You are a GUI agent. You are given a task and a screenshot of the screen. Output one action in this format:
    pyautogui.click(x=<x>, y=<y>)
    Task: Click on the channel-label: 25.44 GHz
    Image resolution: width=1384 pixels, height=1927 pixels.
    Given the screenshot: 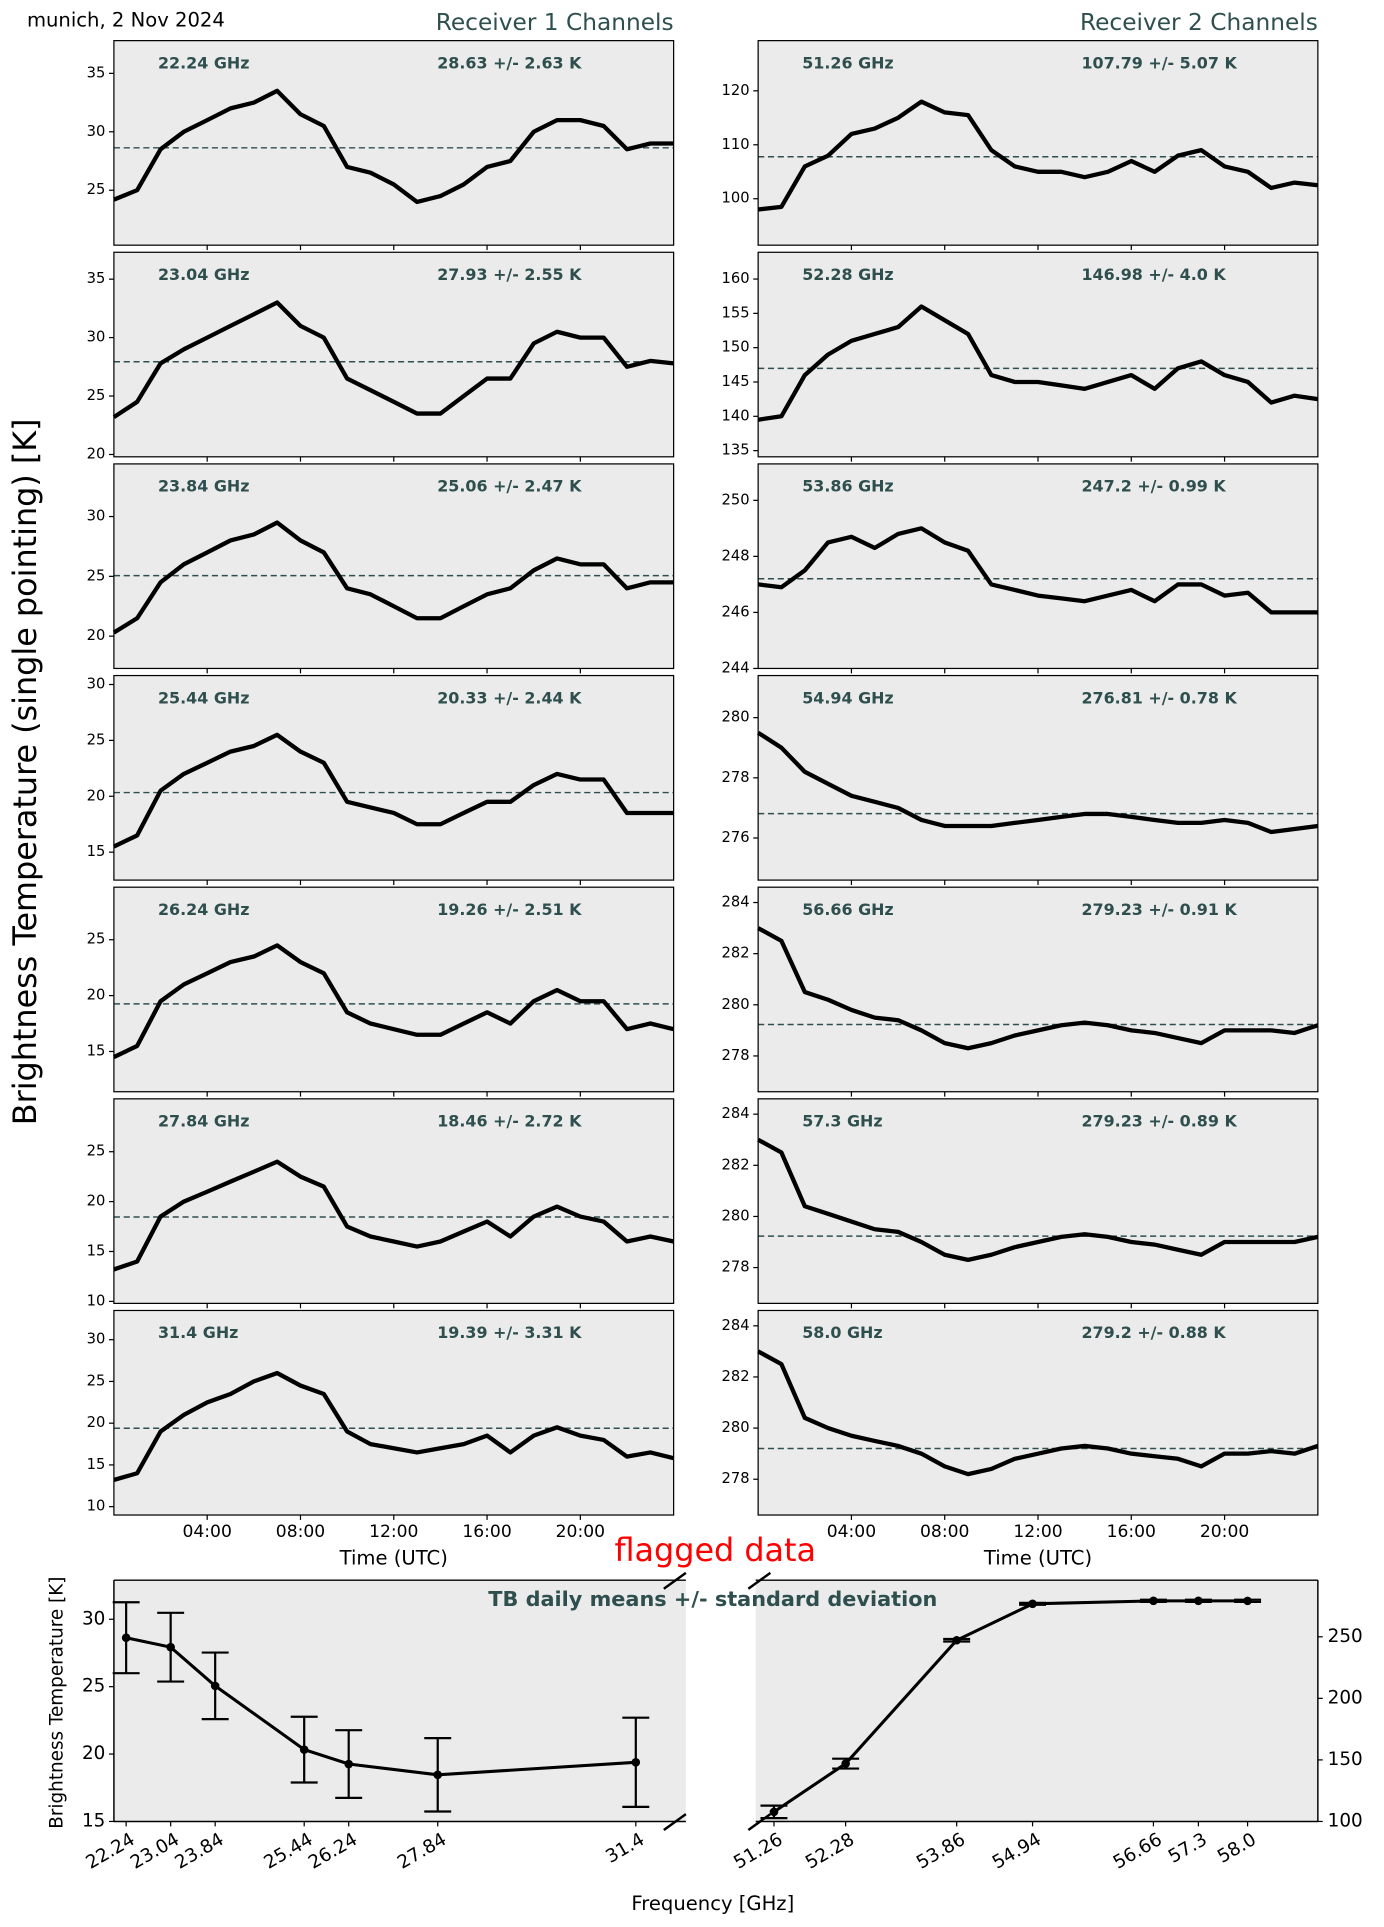 What is the action you would take?
    pyautogui.click(x=203, y=697)
    